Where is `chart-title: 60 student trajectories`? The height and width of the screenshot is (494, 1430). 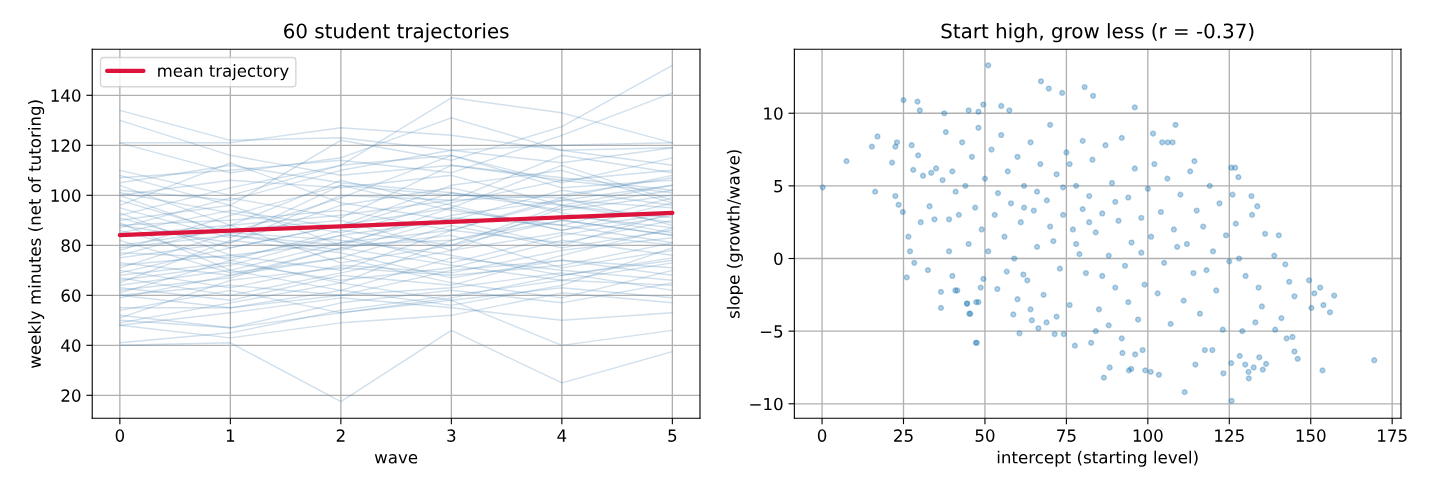
chart-title: 60 student trajectories is located at coordinates (396, 33).